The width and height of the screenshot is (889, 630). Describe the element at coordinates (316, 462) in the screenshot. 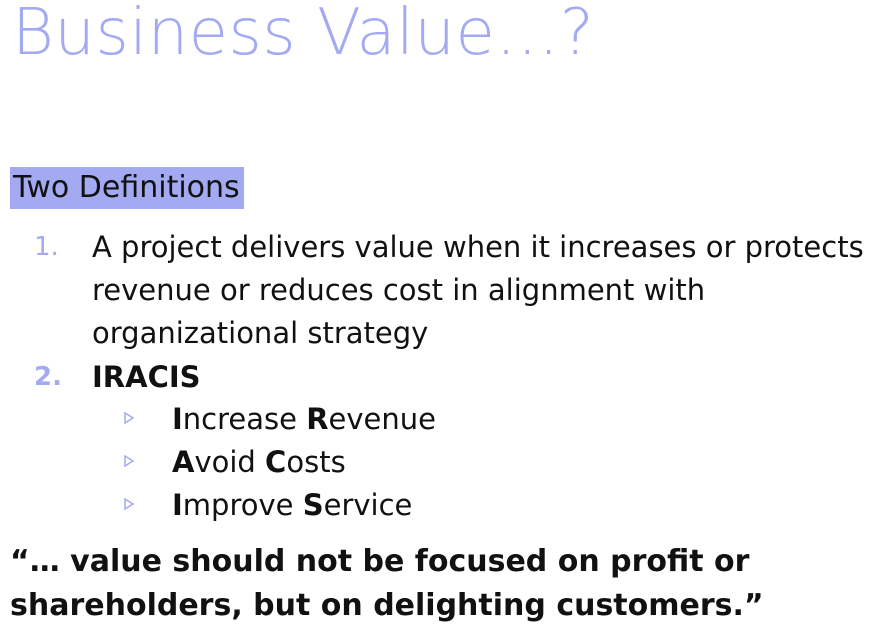

I see `sub-item-text: osts` at that location.